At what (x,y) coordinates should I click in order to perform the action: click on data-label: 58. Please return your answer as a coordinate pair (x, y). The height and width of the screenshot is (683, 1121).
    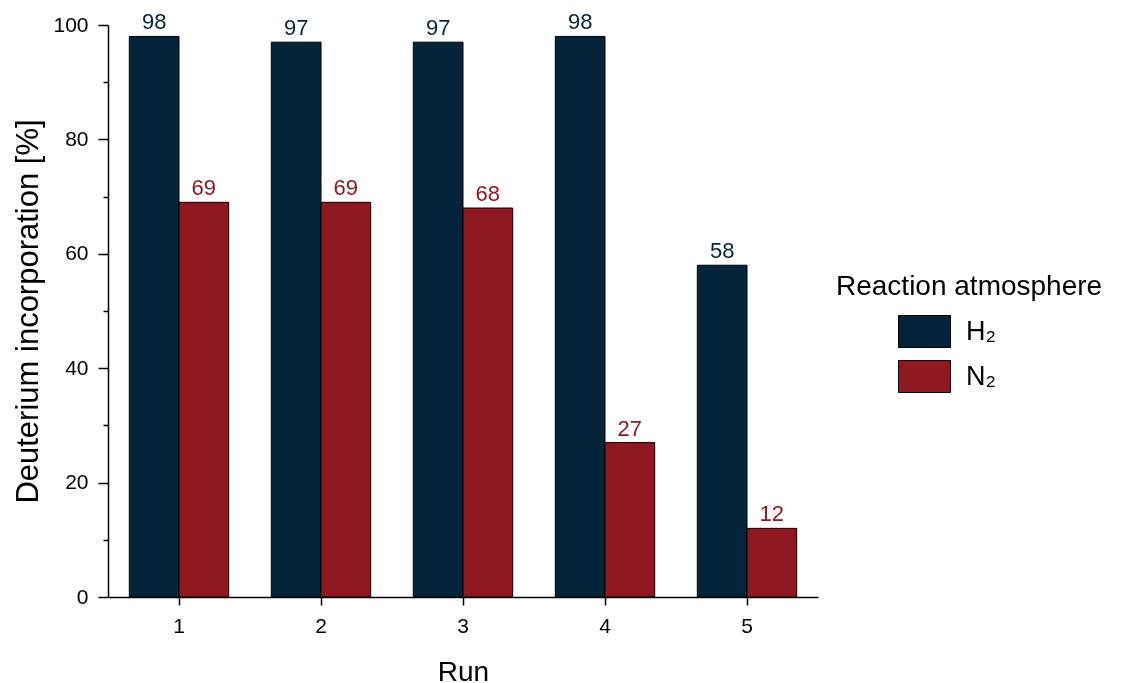
    Looking at the image, I should click on (722, 251).